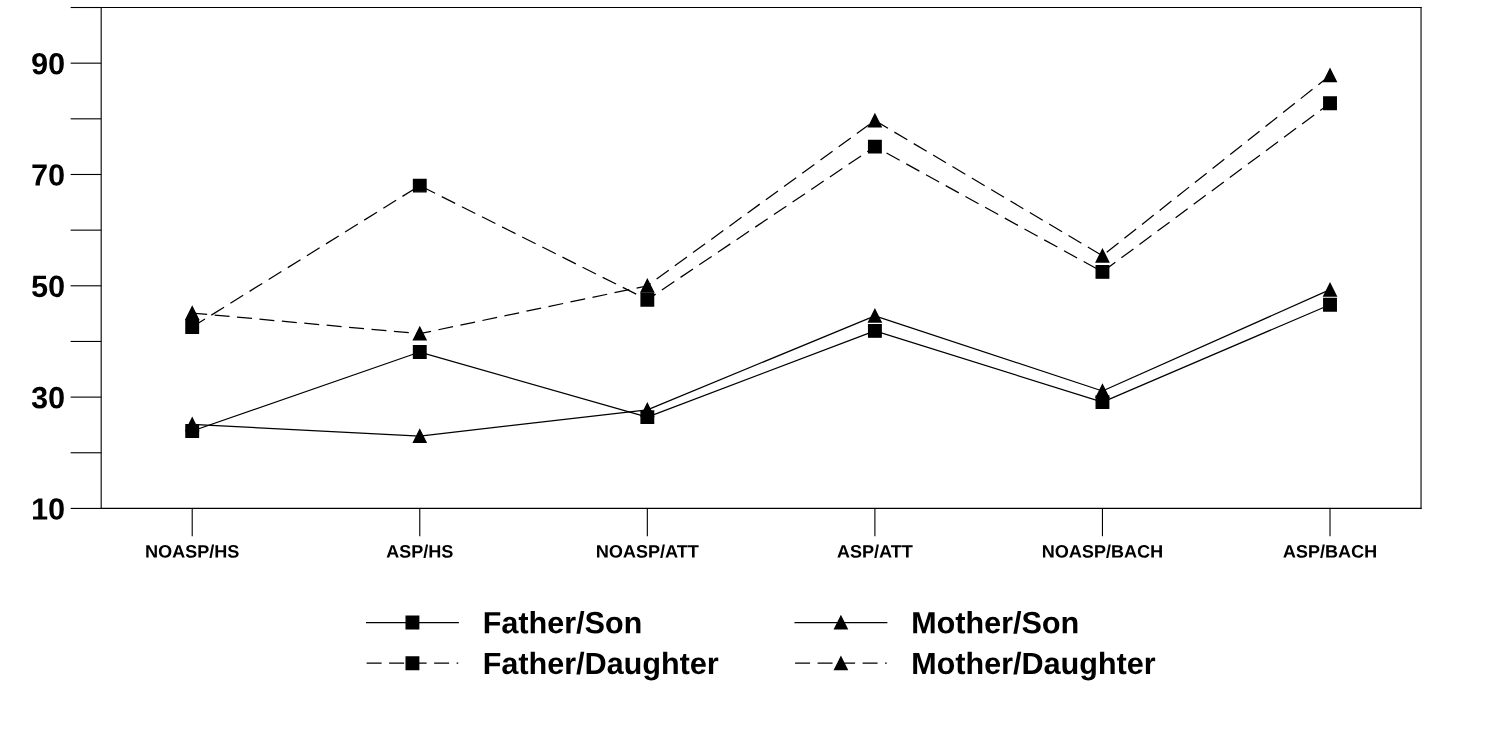  Describe the element at coordinates (47, 397) in the screenshot. I see `y-tick-label: 30` at that location.